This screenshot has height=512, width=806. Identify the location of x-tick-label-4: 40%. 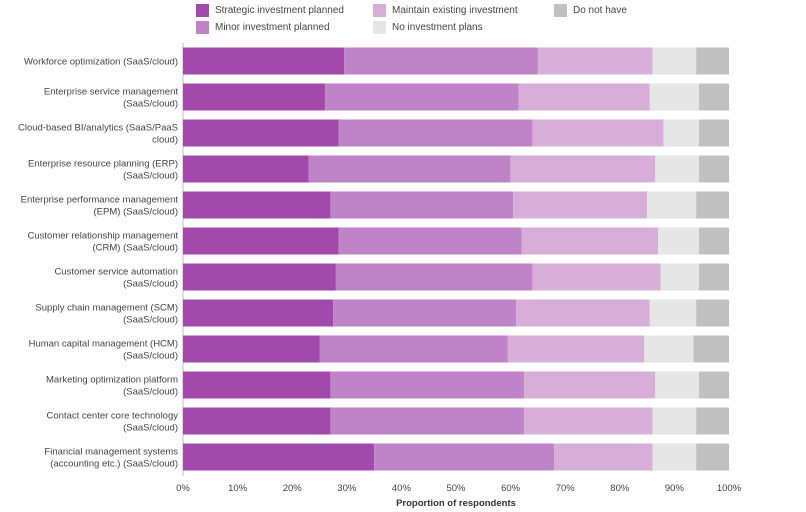
(402, 488).